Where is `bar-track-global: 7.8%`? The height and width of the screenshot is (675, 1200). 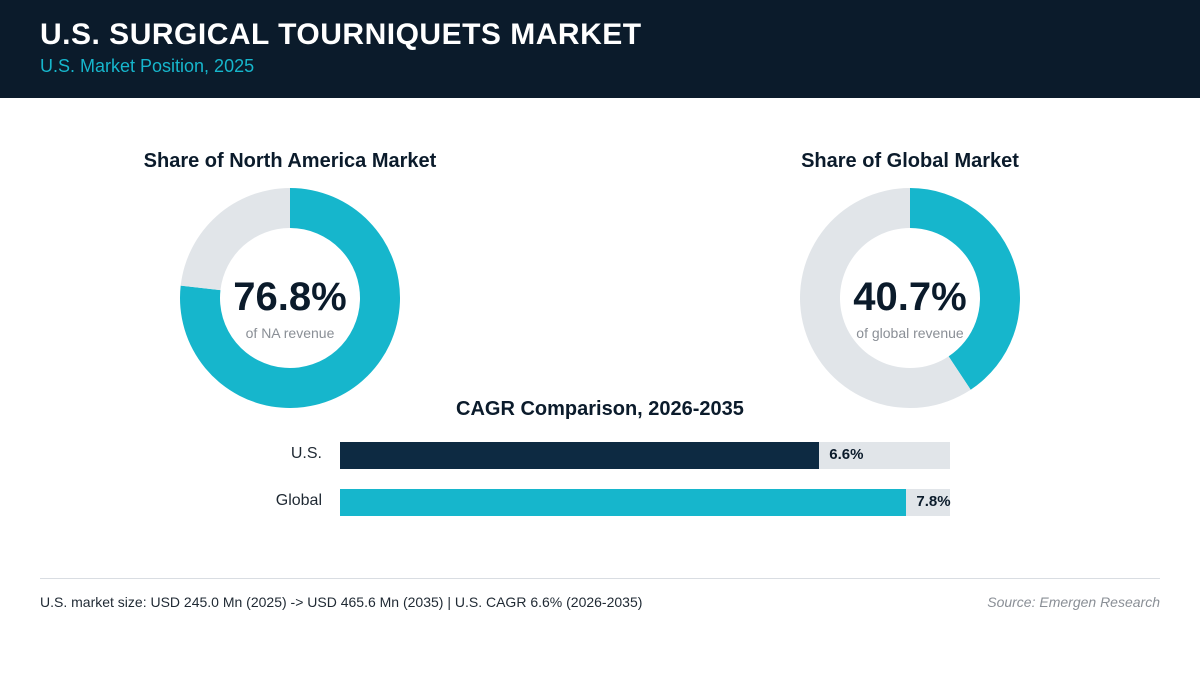
bar-track-global: 7.8% is located at coordinates (645, 502).